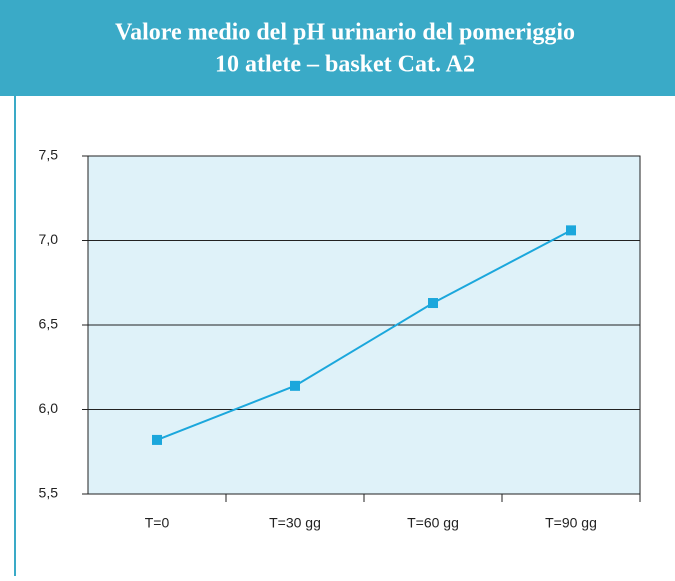  What do you see at coordinates (571, 523) in the screenshot?
I see `x-tick-label: T=90 gg` at bounding box center [571, 523].